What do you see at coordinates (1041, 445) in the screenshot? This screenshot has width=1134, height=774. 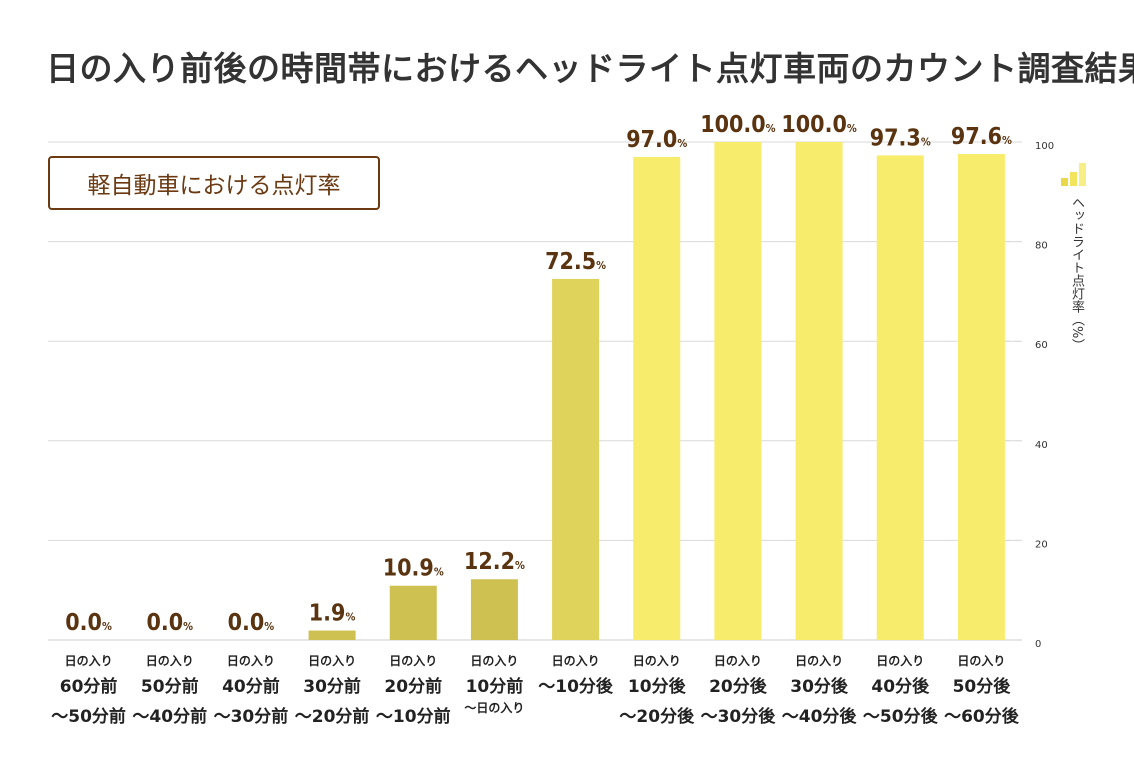 I see `y-tick-label: 40` at bounding box center [1041, 445].